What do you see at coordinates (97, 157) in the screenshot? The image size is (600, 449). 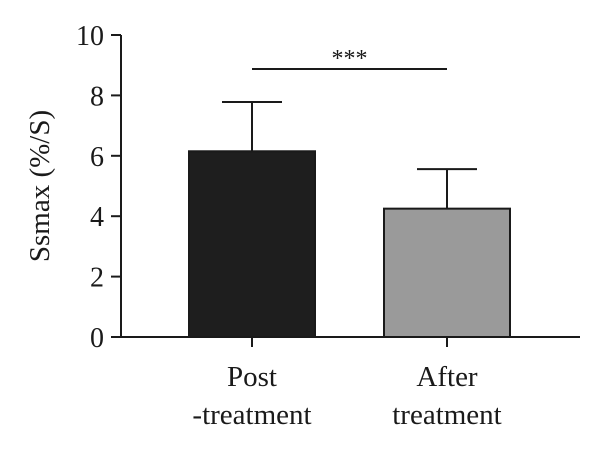 I see `y-tick-label: 6` at bounding box center [97, 157].